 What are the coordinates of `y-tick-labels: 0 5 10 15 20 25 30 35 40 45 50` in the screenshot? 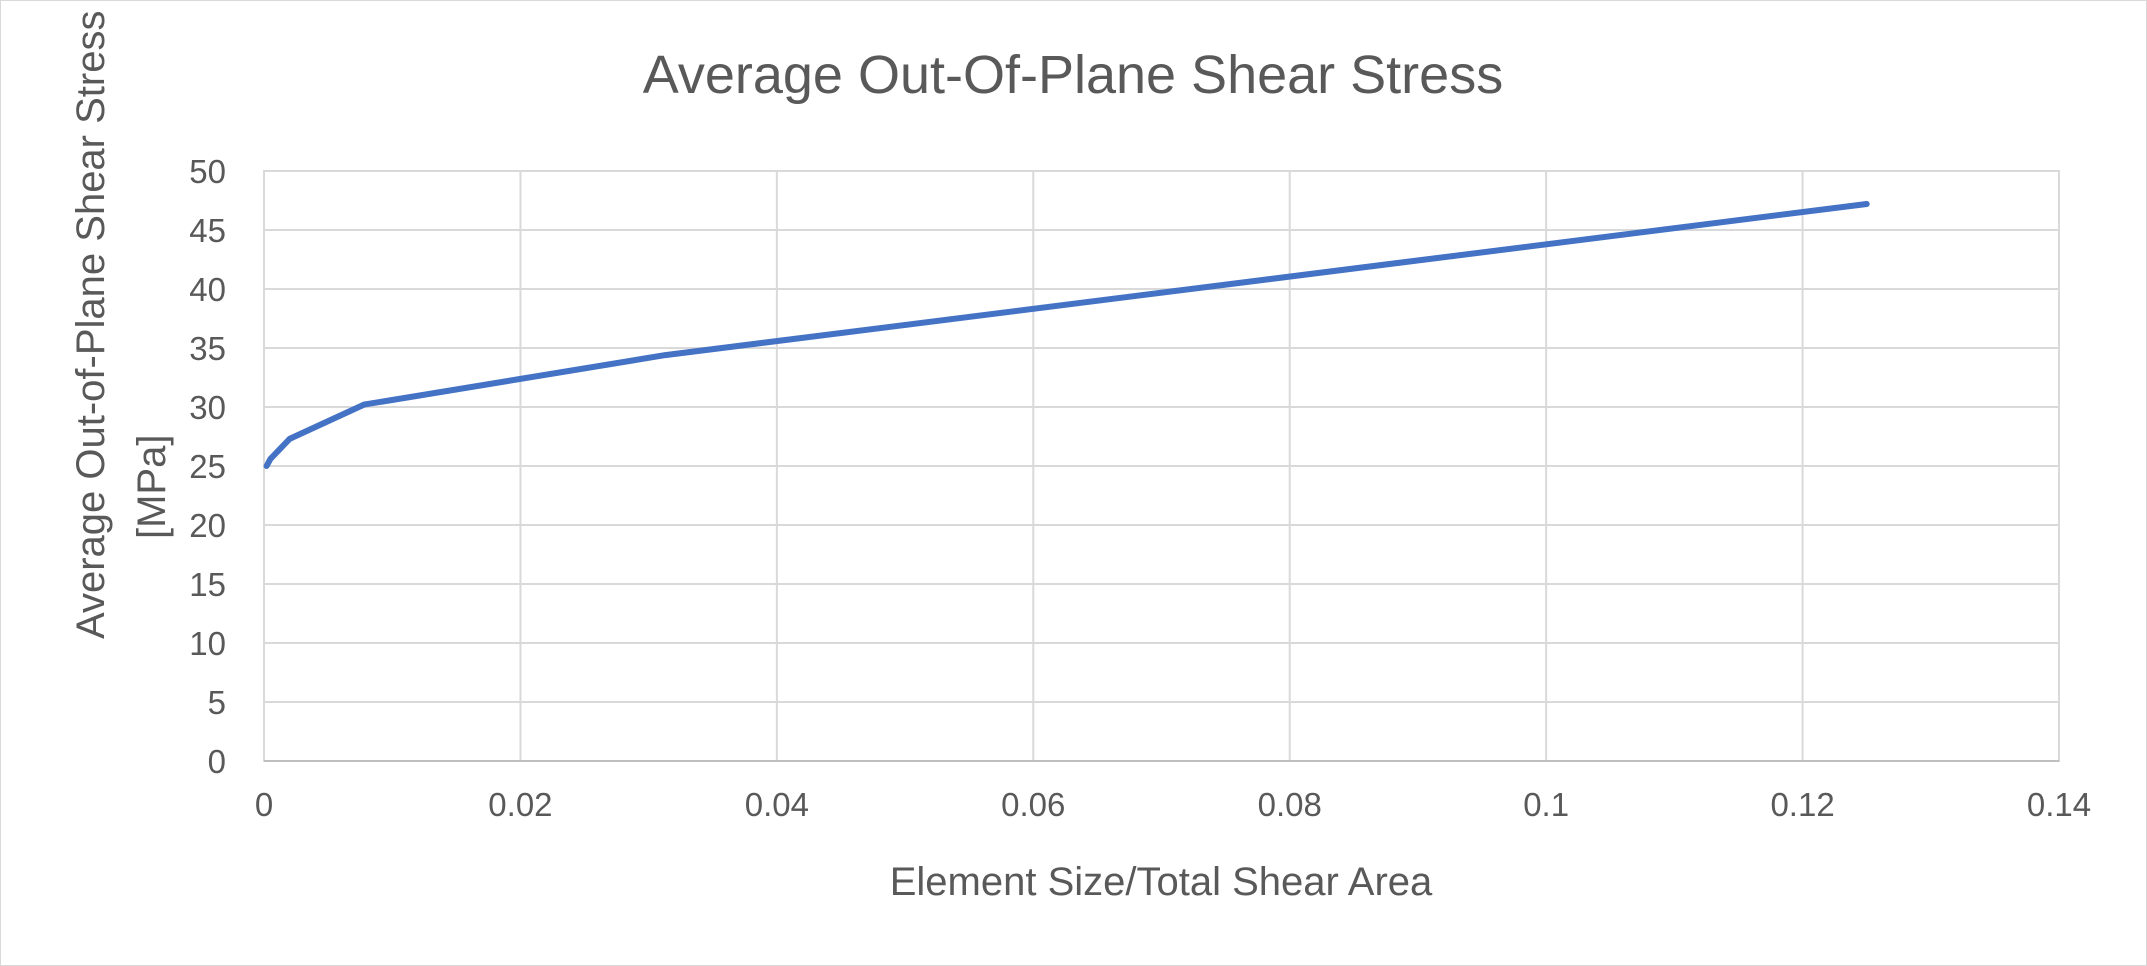 It's located at (207, 466).